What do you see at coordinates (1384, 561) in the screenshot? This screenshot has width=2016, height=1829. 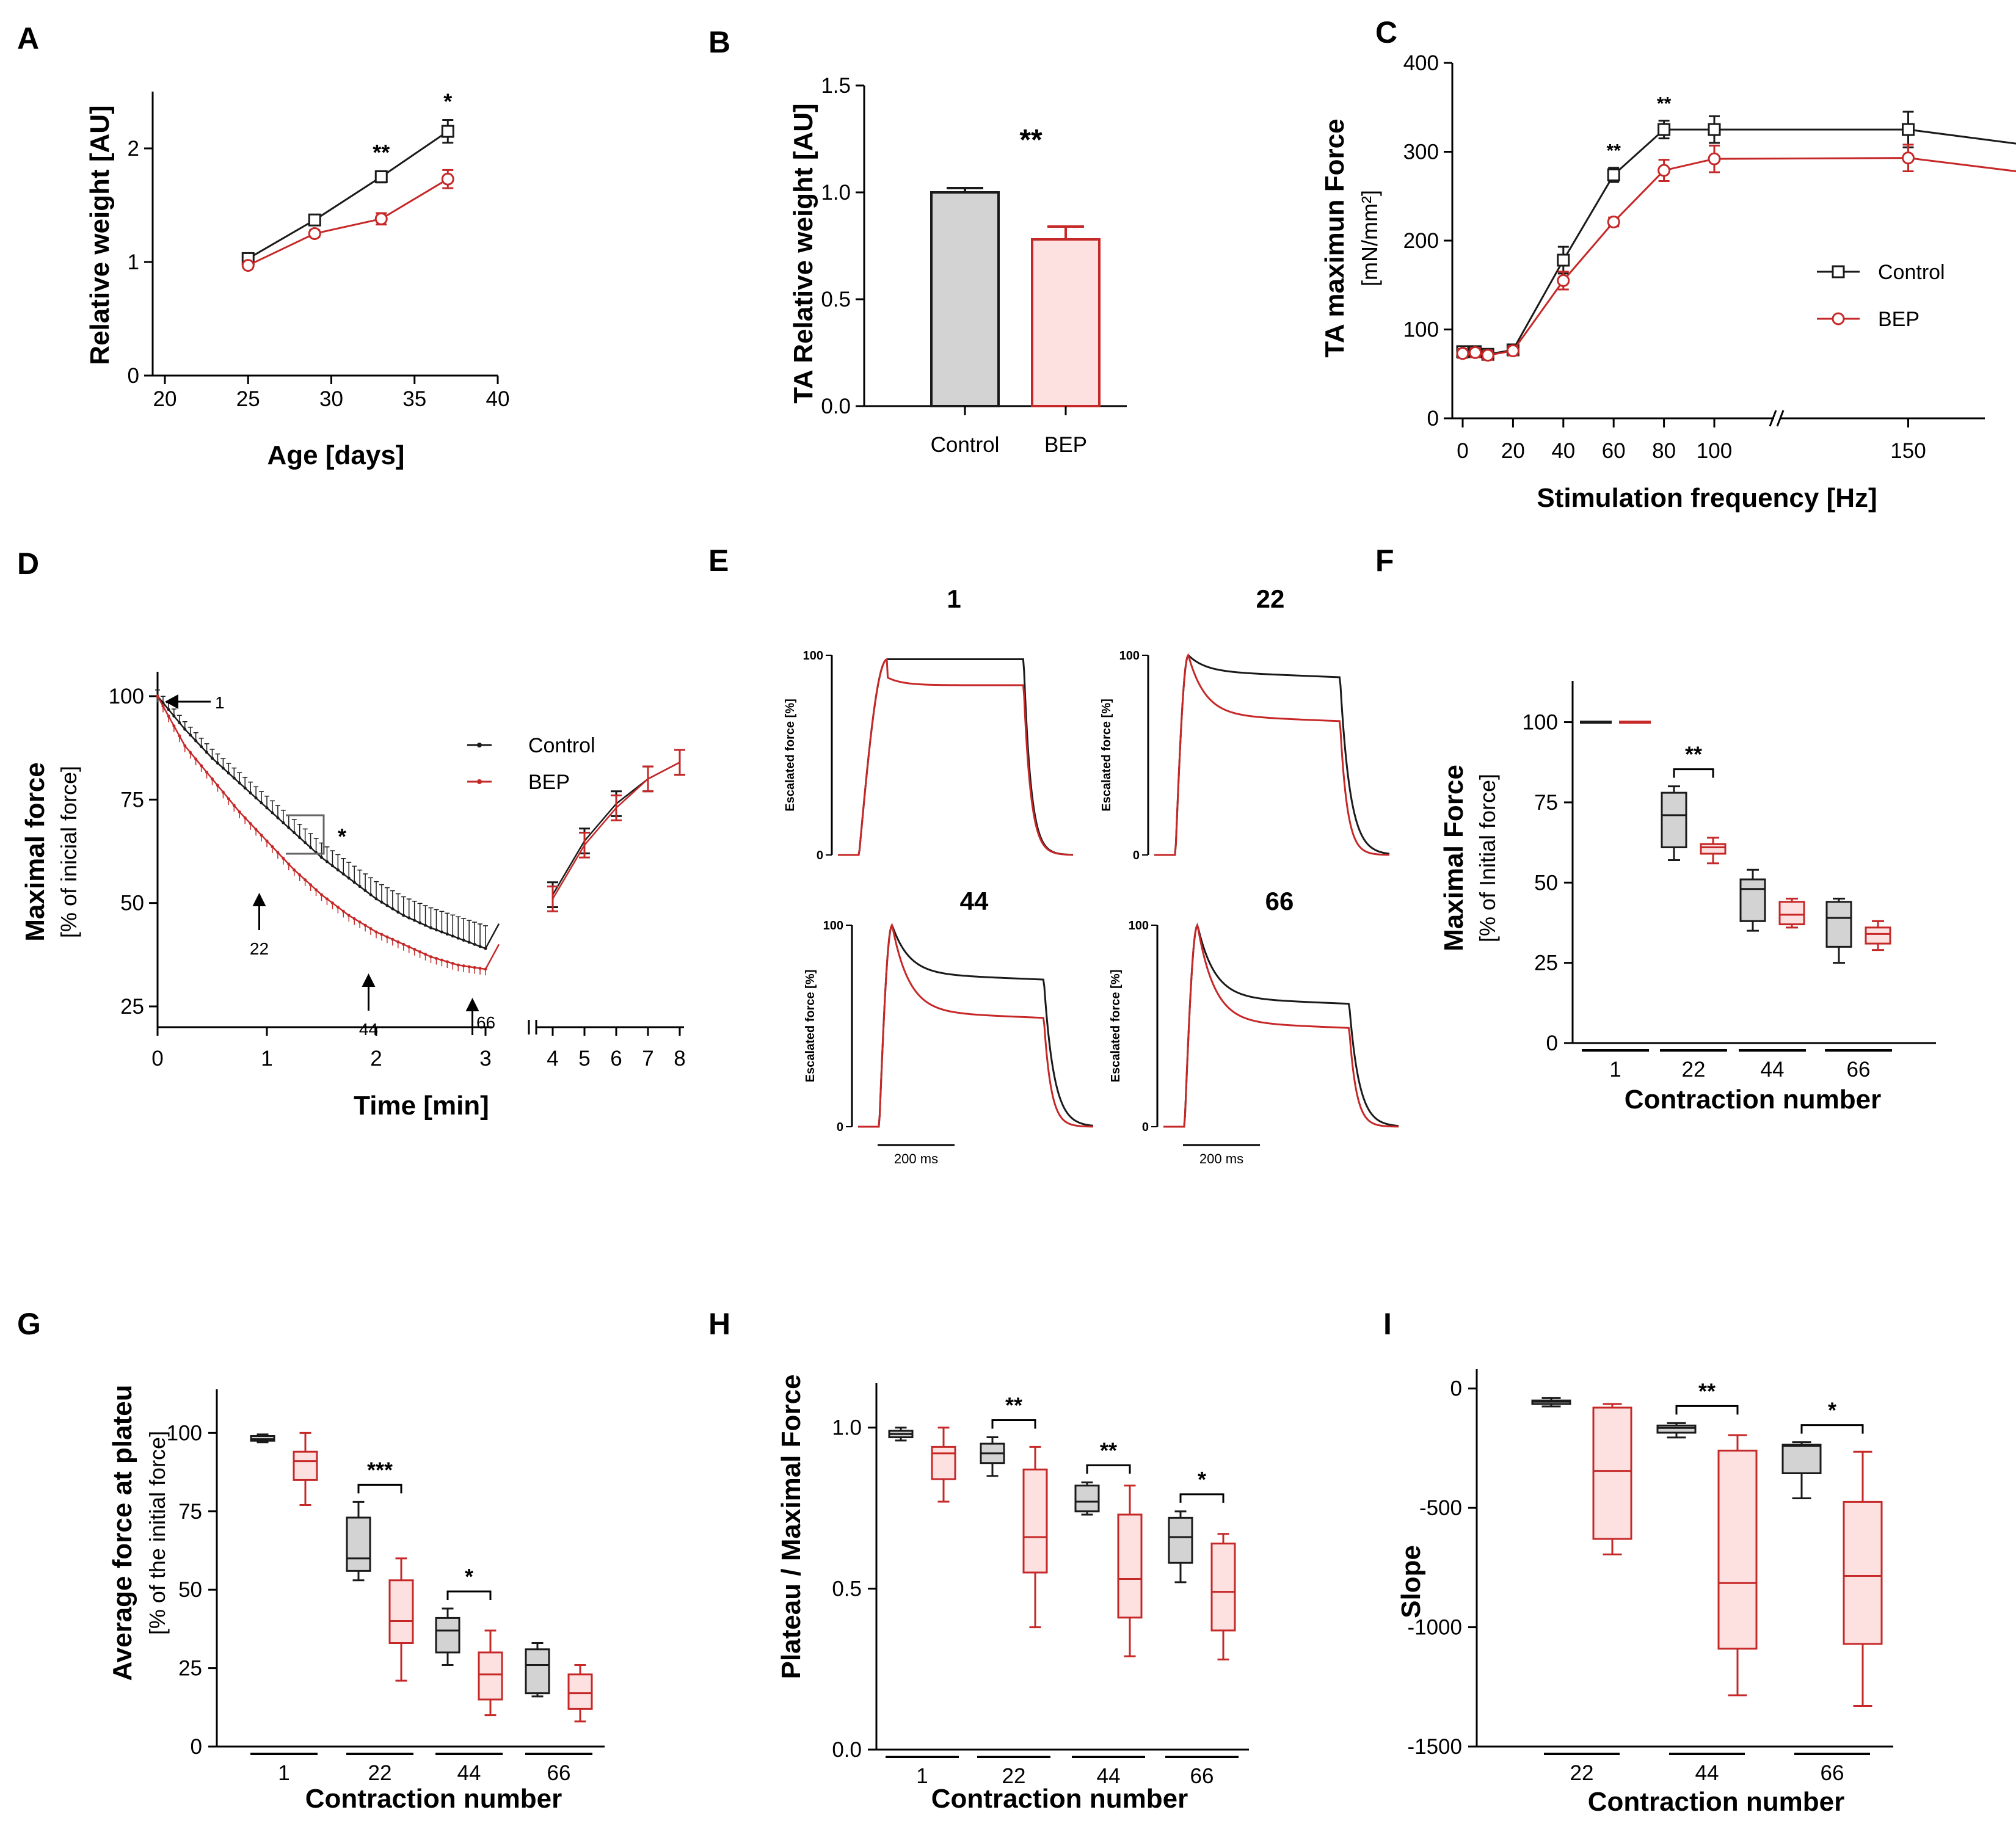 I see `panel-label-f: F` at bounding box center [1384, 561].